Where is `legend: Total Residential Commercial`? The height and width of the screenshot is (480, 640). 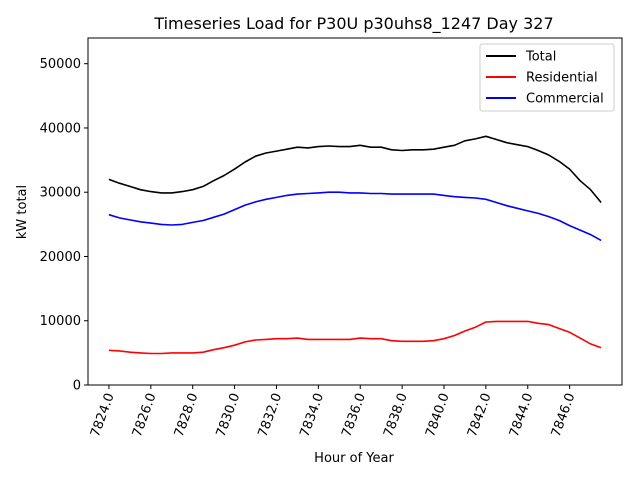
legend: Total Residential Commercial is located at coordinates (547, 77).